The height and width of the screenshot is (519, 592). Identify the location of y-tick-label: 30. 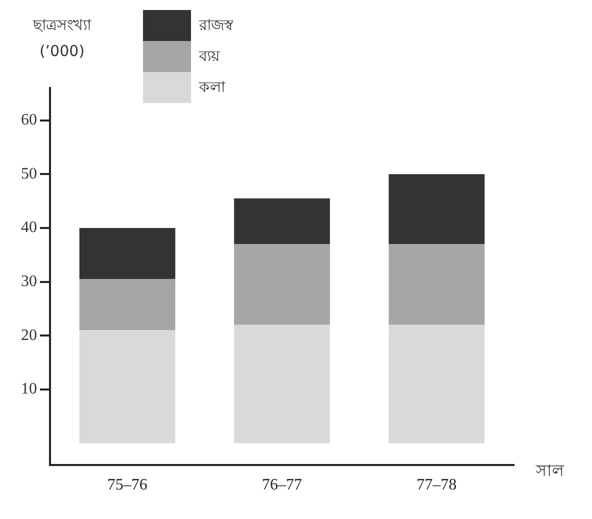
(29, 281).